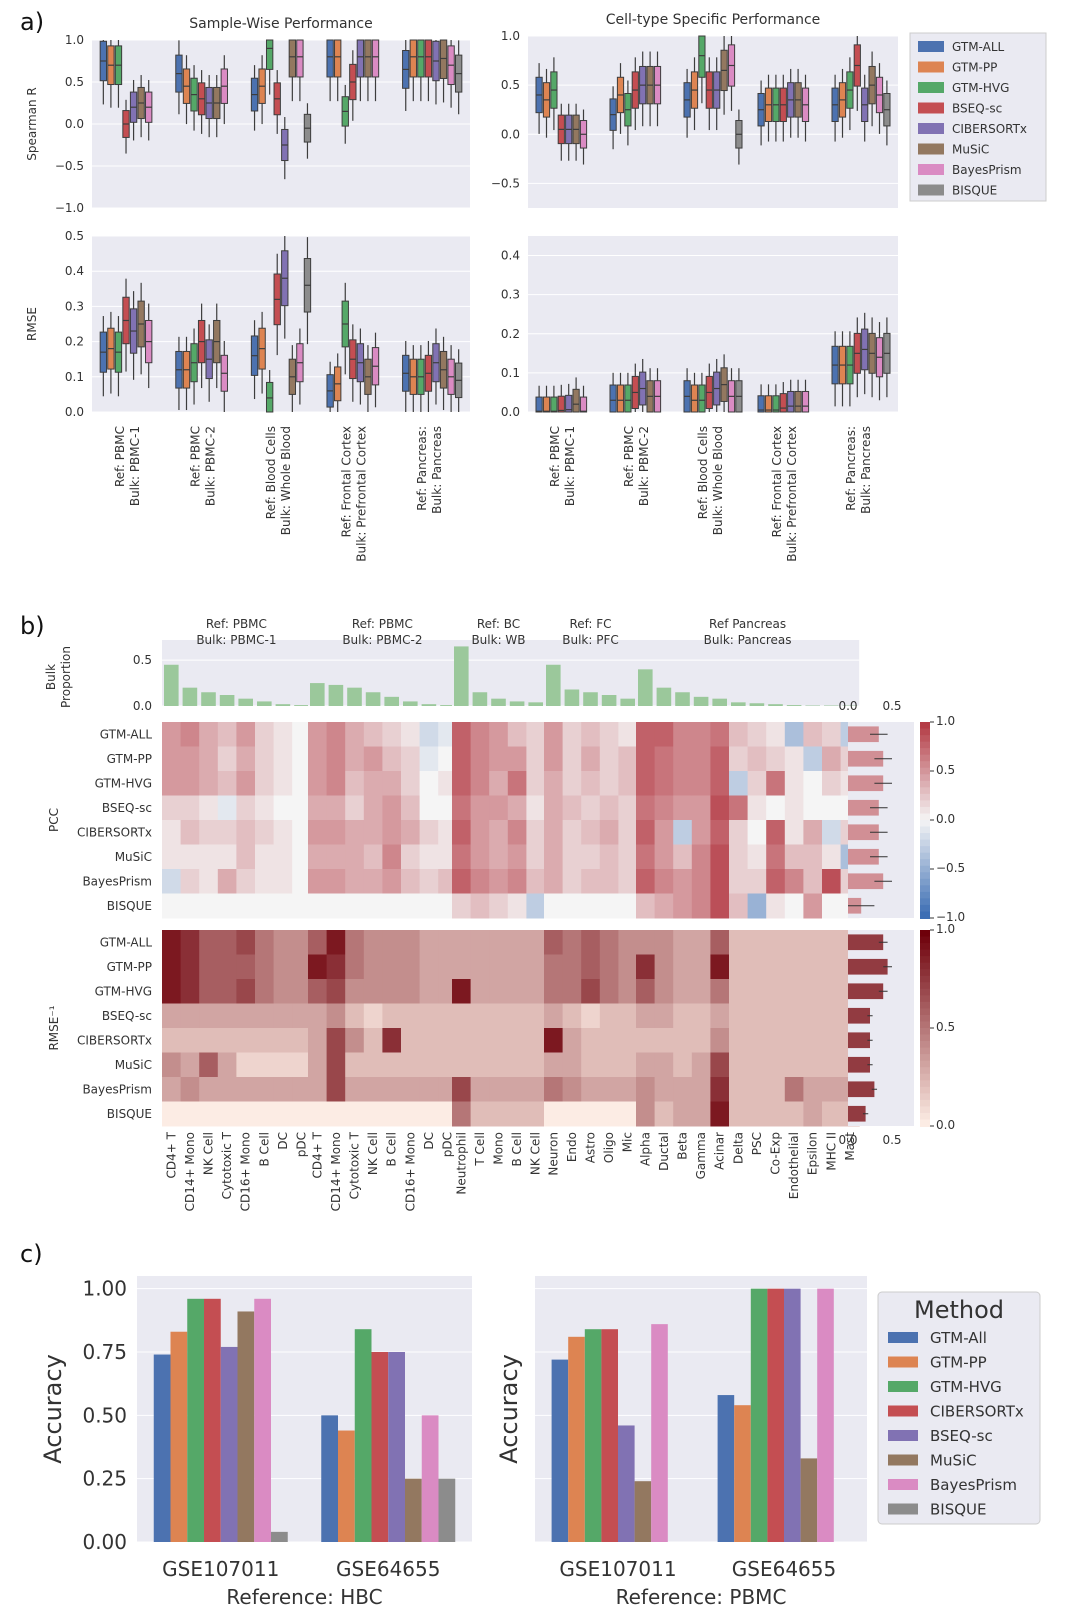 This screenshot has width=1080, height=1612. Describe the element at coordinates (505, 183) in the screenshot. I see `y-tick-label: −0.5` at that location.